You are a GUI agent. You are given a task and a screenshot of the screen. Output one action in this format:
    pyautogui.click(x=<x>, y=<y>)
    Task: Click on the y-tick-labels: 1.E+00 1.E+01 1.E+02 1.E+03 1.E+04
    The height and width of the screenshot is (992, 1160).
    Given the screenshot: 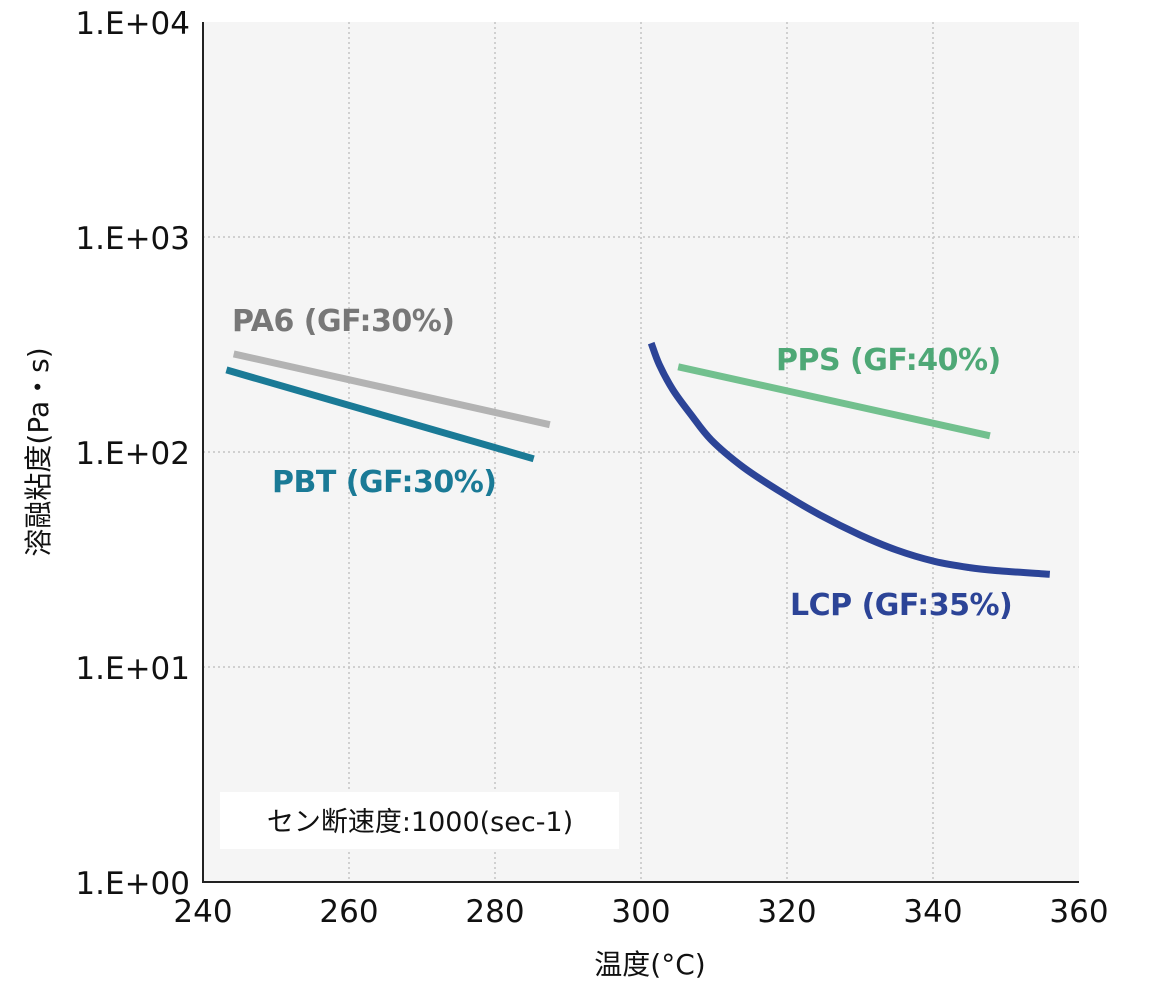 What is the action you would take?
    pyautogui.click(x=132, y=454)
    